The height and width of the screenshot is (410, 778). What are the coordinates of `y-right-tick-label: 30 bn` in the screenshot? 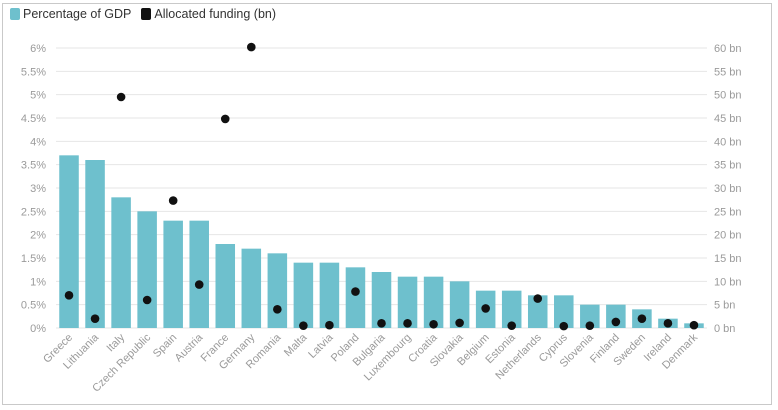 It's located at (728, 189).